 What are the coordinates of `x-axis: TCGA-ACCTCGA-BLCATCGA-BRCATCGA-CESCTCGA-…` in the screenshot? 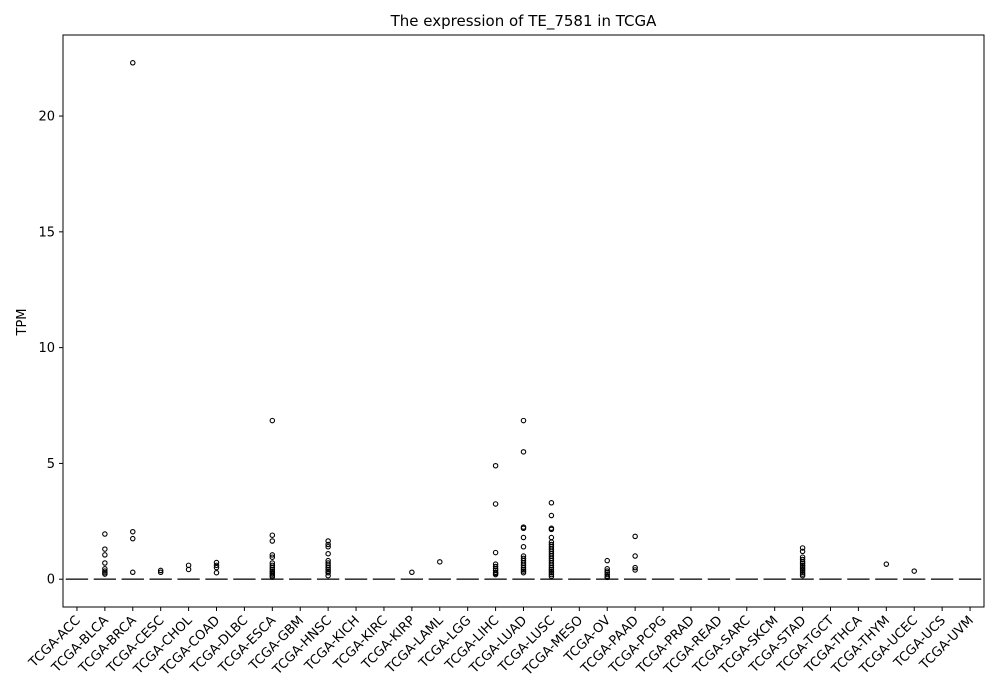 It's located at (501, 643).